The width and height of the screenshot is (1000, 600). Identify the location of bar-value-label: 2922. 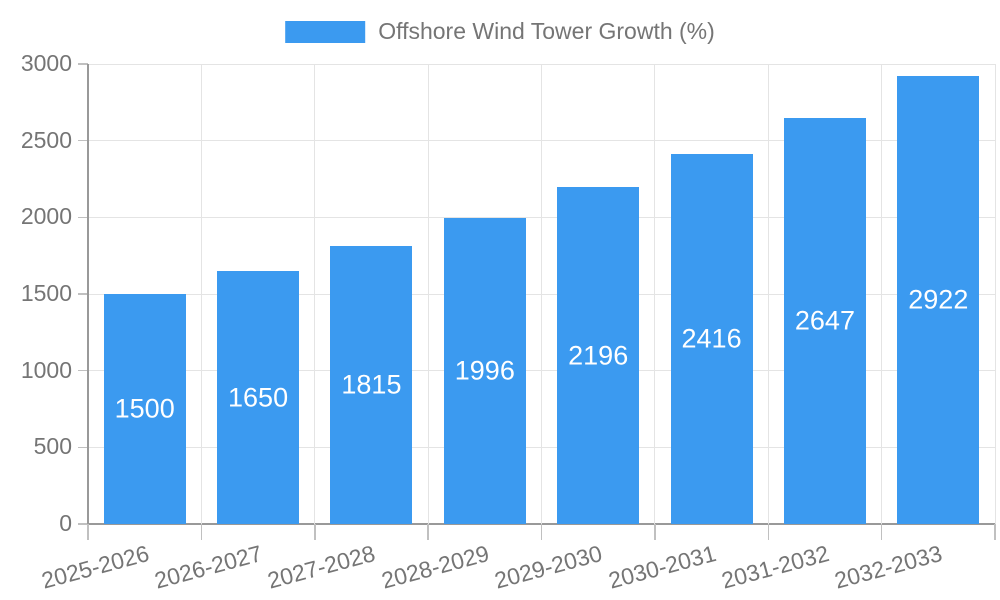
(938, 299).